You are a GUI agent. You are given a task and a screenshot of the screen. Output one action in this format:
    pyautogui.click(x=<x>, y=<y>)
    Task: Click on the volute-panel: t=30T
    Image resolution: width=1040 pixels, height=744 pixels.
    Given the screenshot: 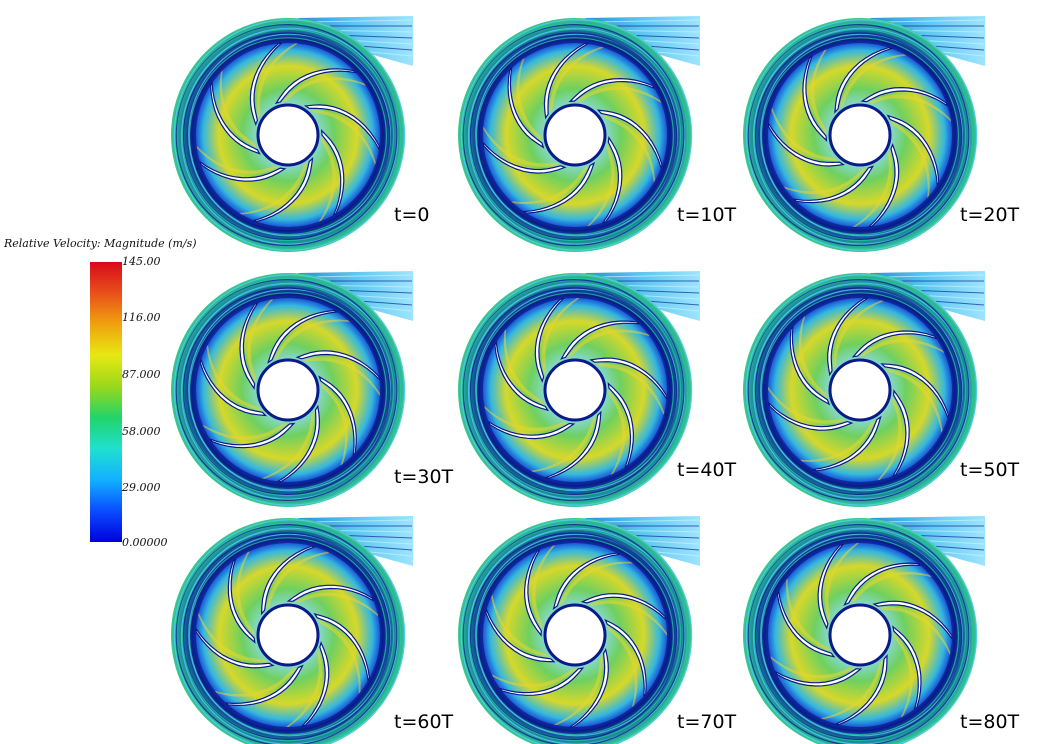 What is the action you would take?
    pyautogui.click(x=312, y=389)
    